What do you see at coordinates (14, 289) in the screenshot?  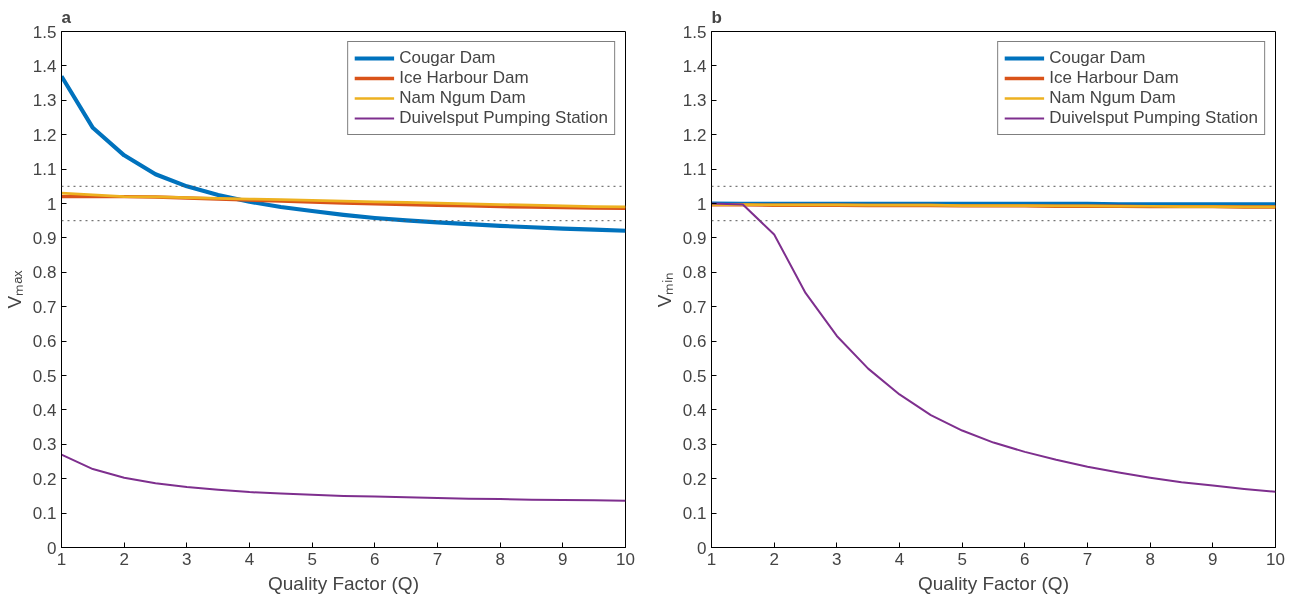 I see `y-axis-title: Vₘₐₓ` at bounding box center [14, 289].